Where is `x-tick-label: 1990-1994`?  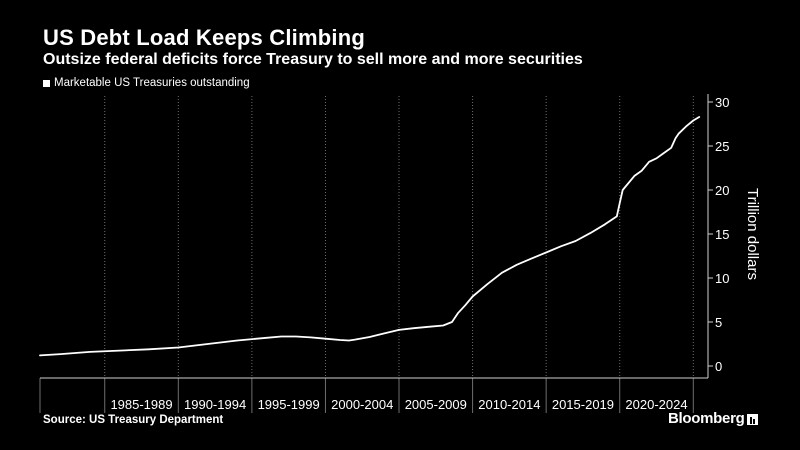 x-tick-label: 1990-1994 is located at coordinates (215, 404).